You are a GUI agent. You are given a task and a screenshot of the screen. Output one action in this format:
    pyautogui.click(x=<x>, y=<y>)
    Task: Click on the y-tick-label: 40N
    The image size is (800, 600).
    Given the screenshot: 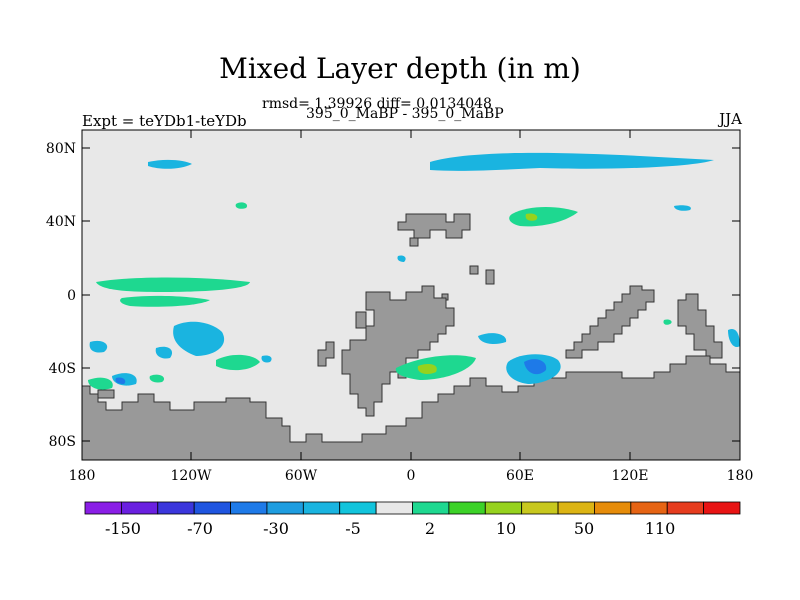 What is the action you would take?
    pyautogui.click(x=61, y=222)
    